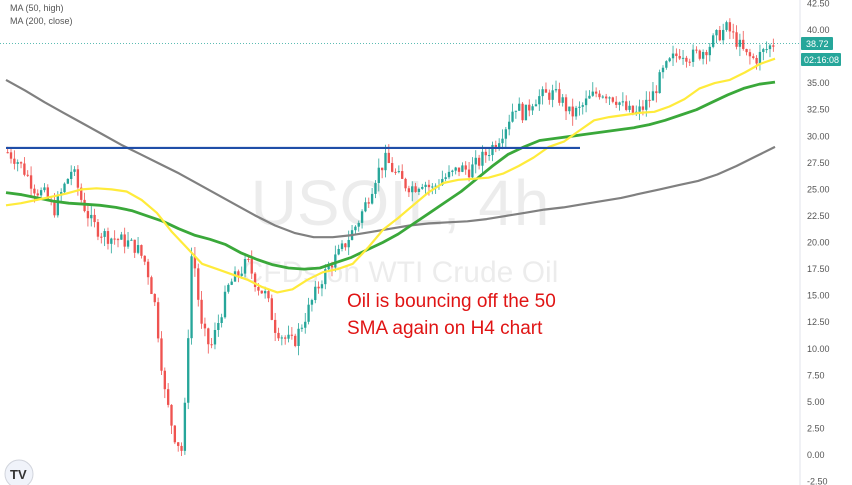 Image resolution: width=852 pixels, height=485 pixels. Describe the element at coordinates (37, 8) in the screenshot. I see `legend-ma-fast: MA (50, high)` at that location.